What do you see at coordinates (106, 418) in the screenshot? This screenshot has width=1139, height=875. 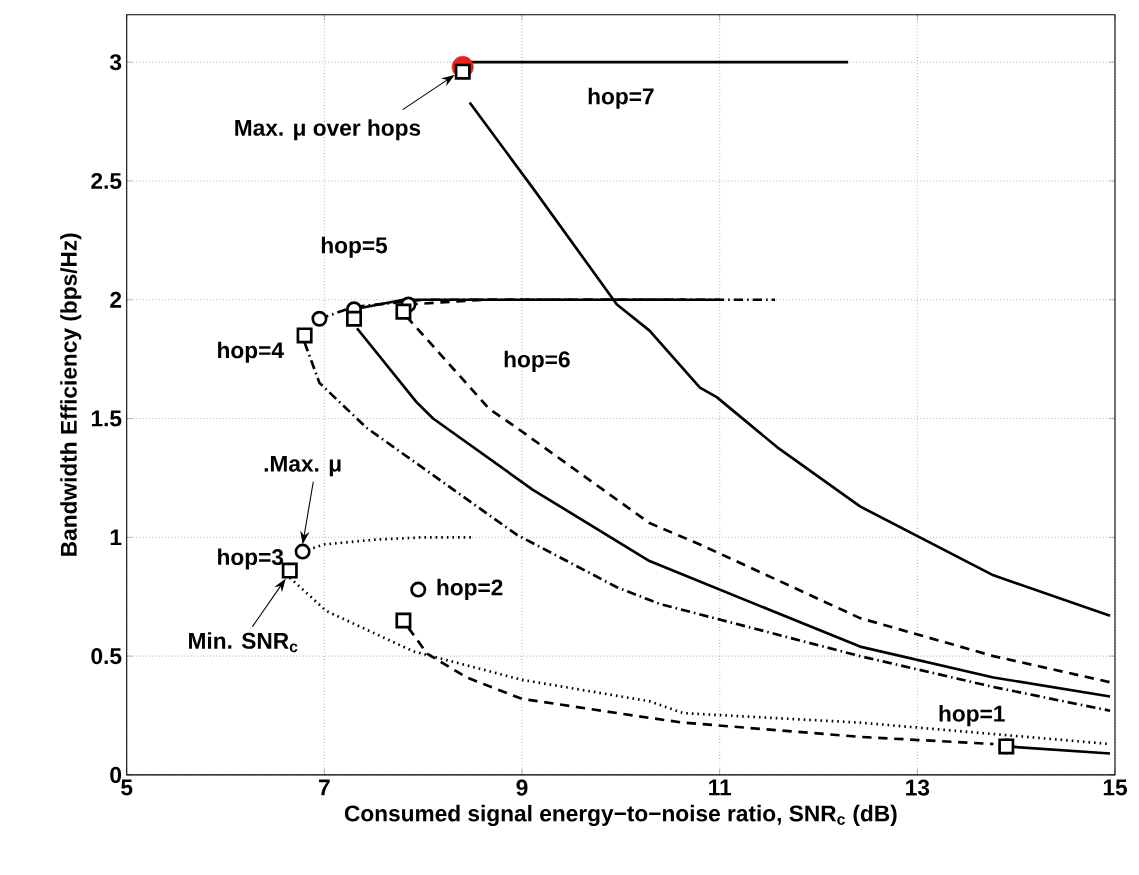 I see `y-tick-label: 1.5` at bounding box center [106, 418].